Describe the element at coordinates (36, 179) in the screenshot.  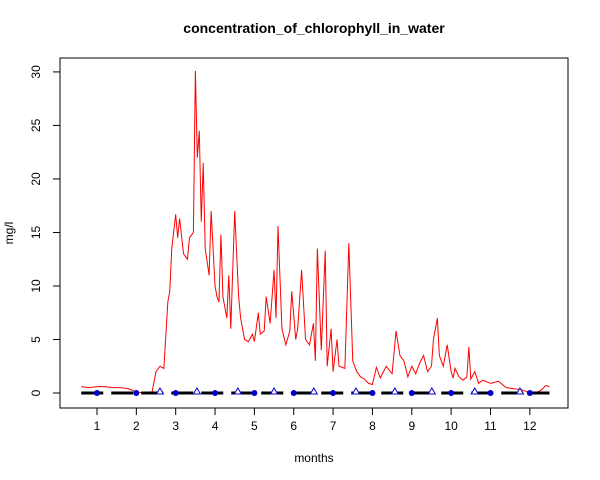
I see `y-tick-label: 20` at that location.